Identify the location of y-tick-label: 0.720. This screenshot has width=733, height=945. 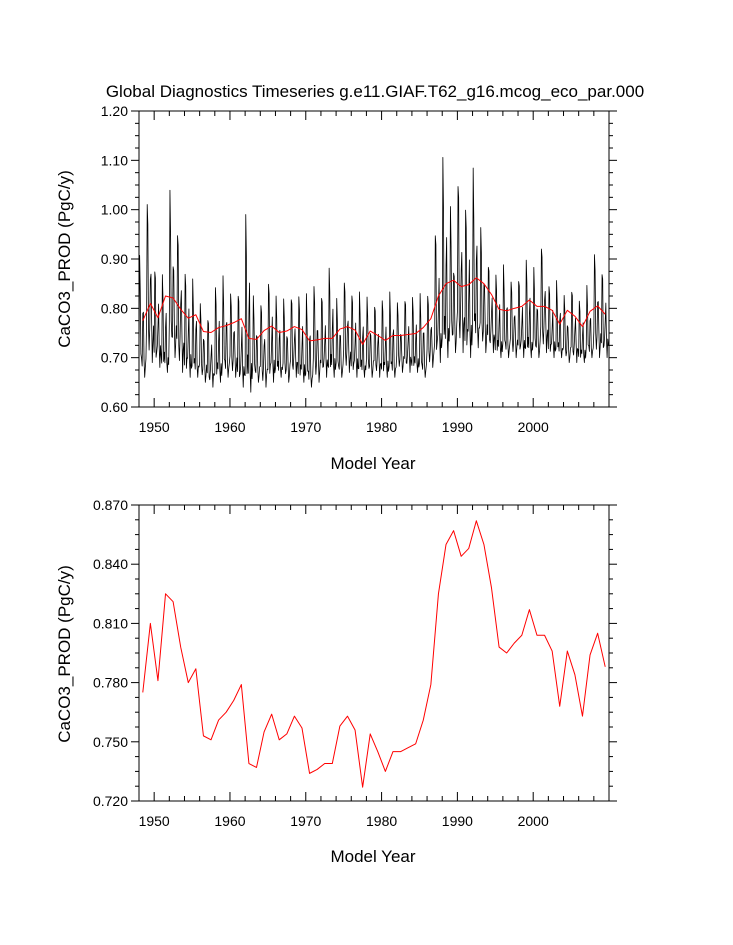
(110, 801).